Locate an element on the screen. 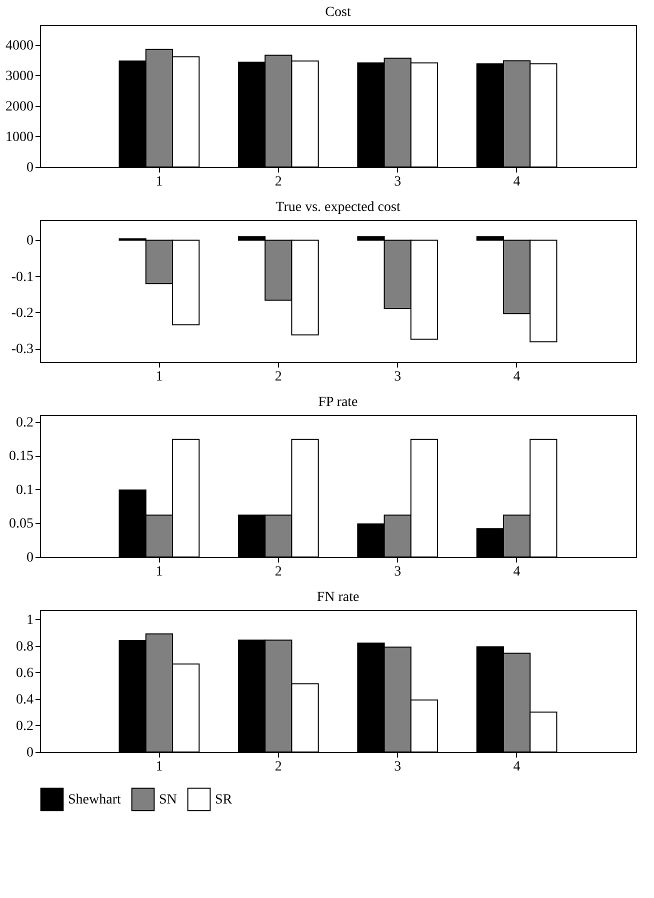  y-tick-label: 0.15 is located at coordinates (21, 456).